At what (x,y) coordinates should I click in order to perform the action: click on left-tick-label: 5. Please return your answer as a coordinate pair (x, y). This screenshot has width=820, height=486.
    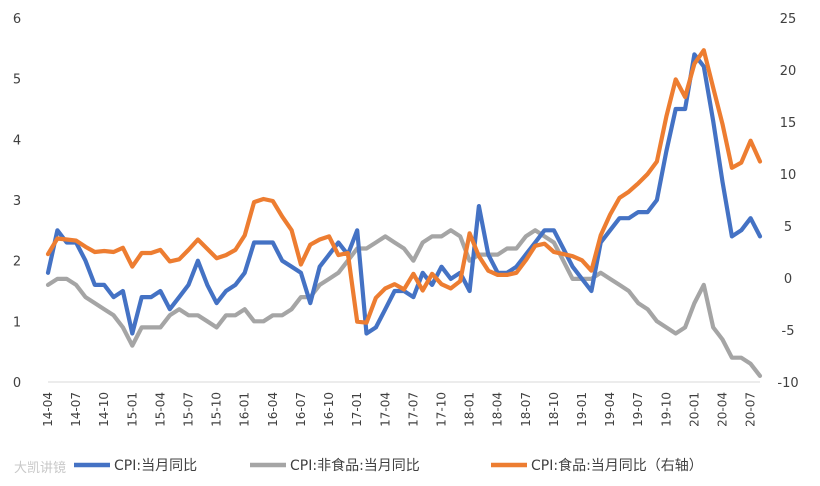
    Looking at the image, I should click on (17, 80).